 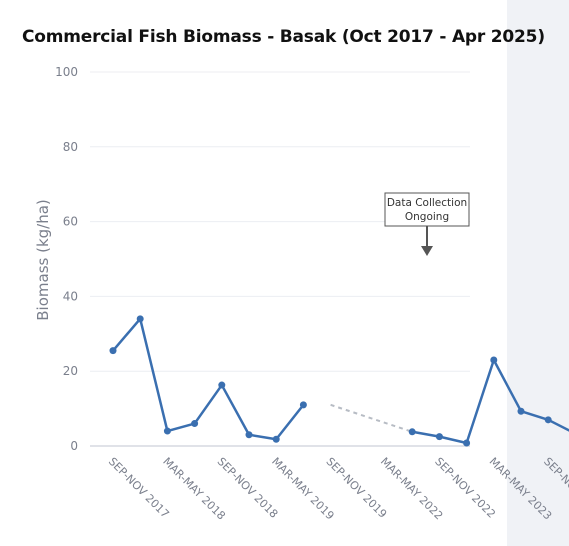 I want to click on y-tick-0: 0, so click(x=74, y=446).